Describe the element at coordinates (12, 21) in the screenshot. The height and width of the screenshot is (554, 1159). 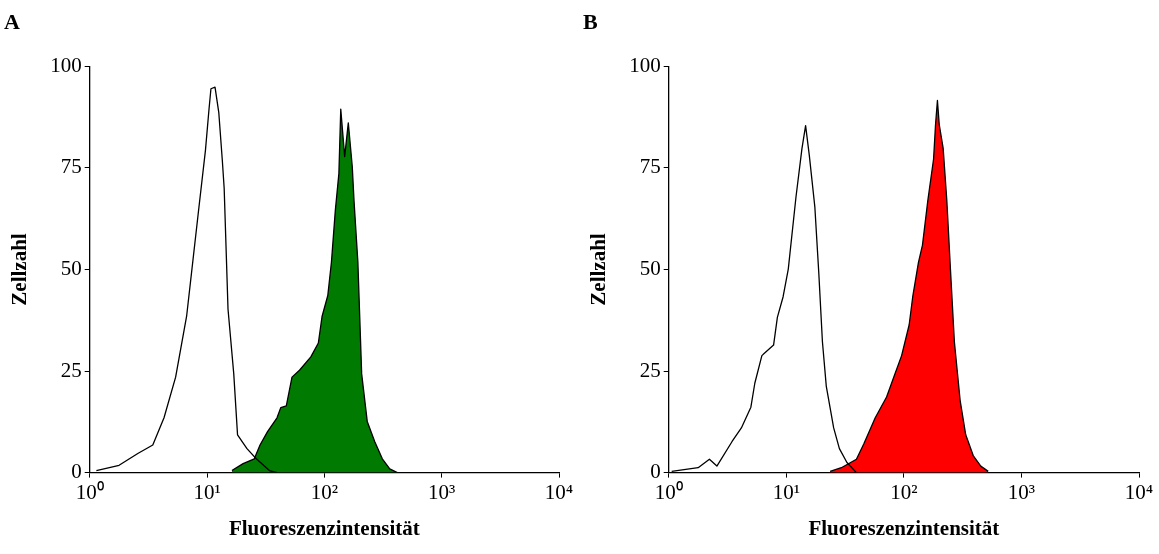
I see `chart-title: A` at that location.